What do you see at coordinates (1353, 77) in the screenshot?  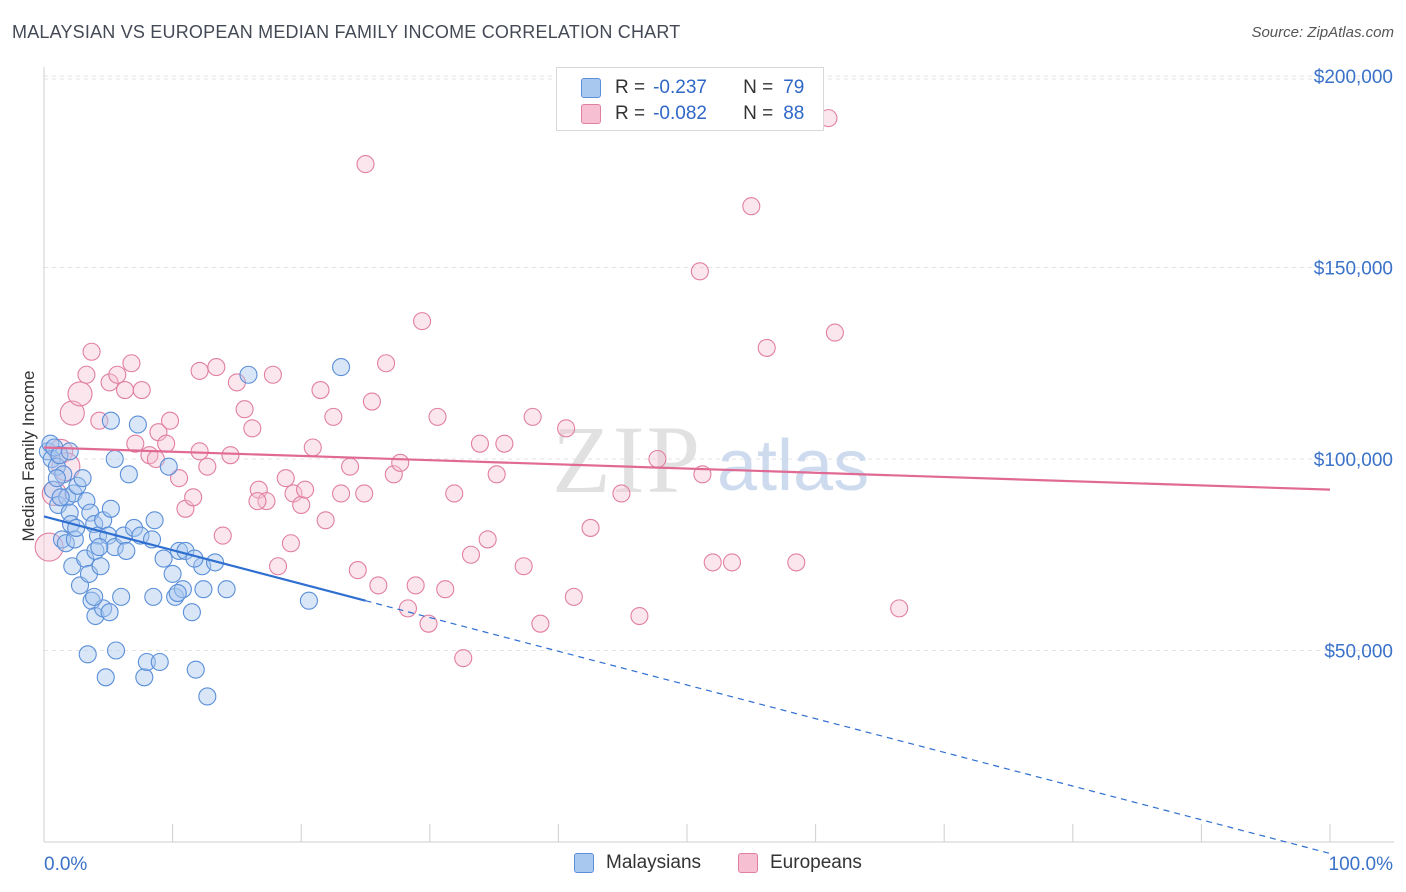 I see `y-tick-label: $200,000` at bounding box center [1353, 77].